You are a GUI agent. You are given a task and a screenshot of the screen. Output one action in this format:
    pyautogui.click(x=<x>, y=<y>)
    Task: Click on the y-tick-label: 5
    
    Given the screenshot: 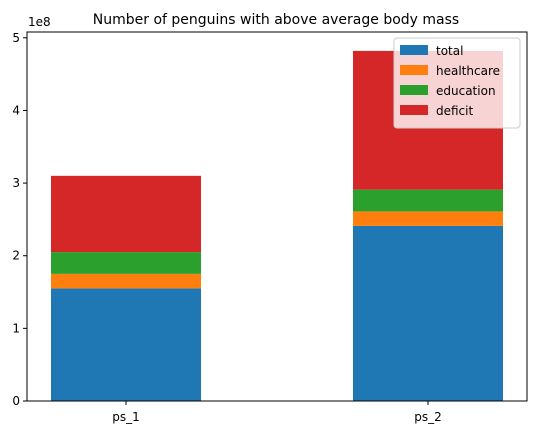 What is the action you would take?
    pyautogui.click(x=16, y=38)
    